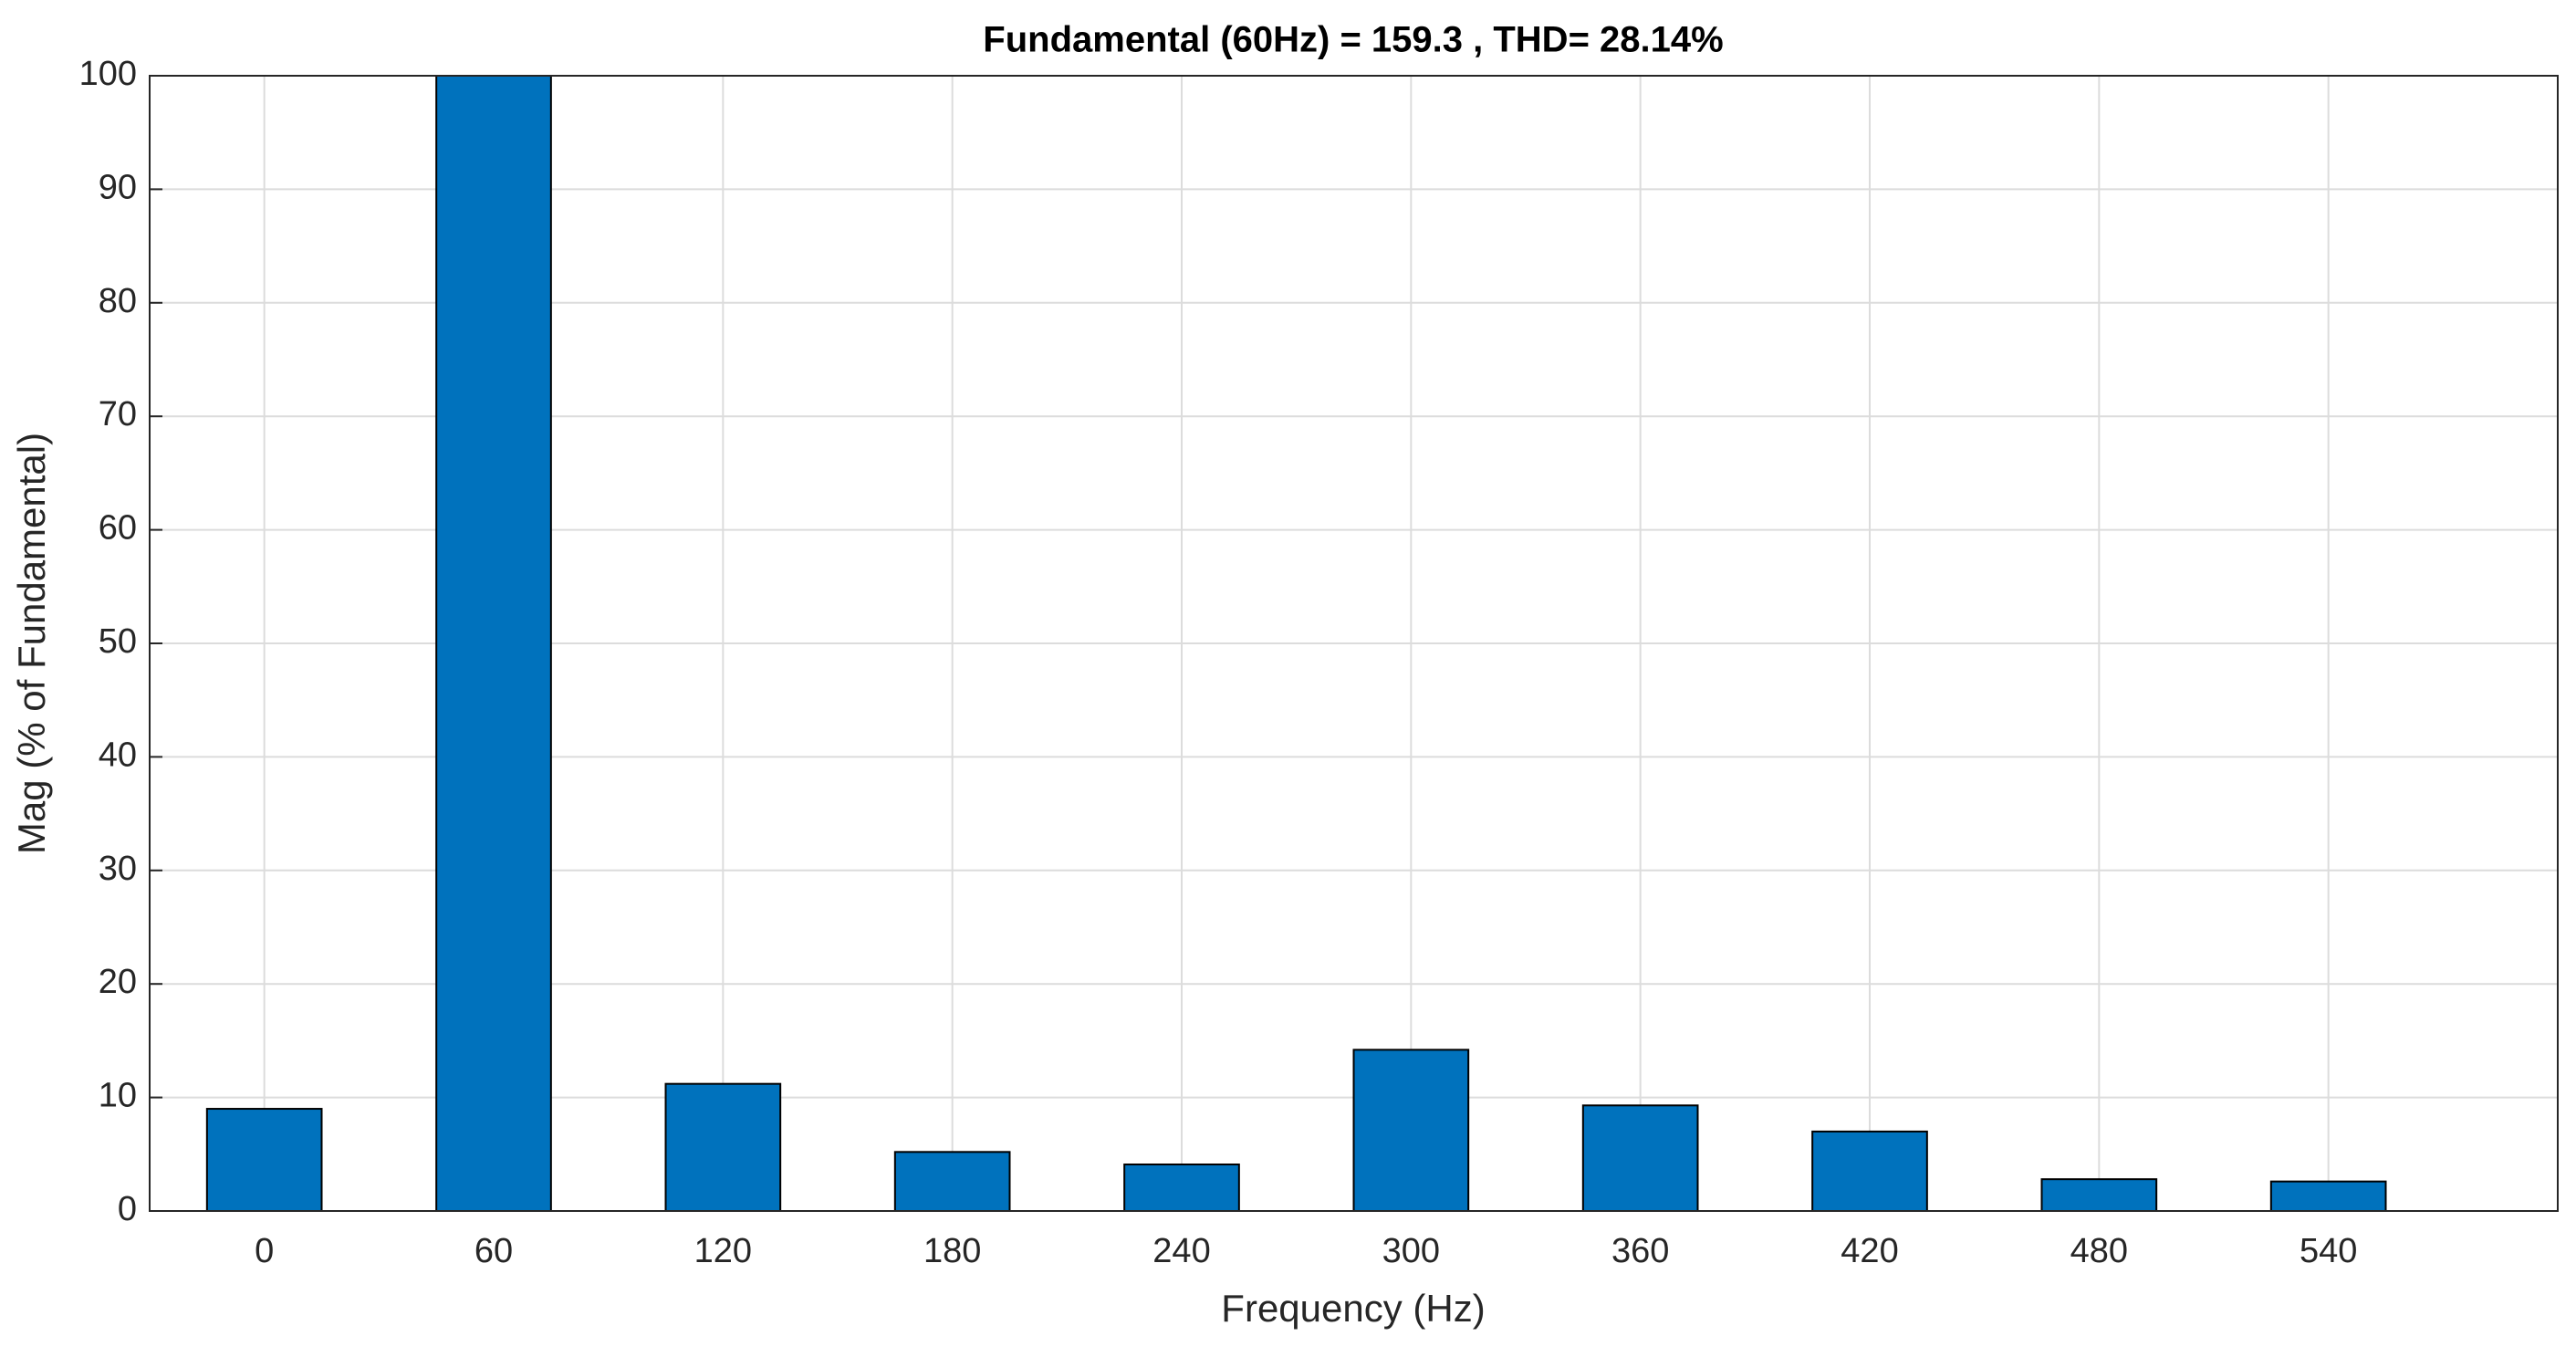  What do you see at coordinates (118, 187) in the screenshot?
I see `y-tick-label: 90` at bounding box center [118, 187].